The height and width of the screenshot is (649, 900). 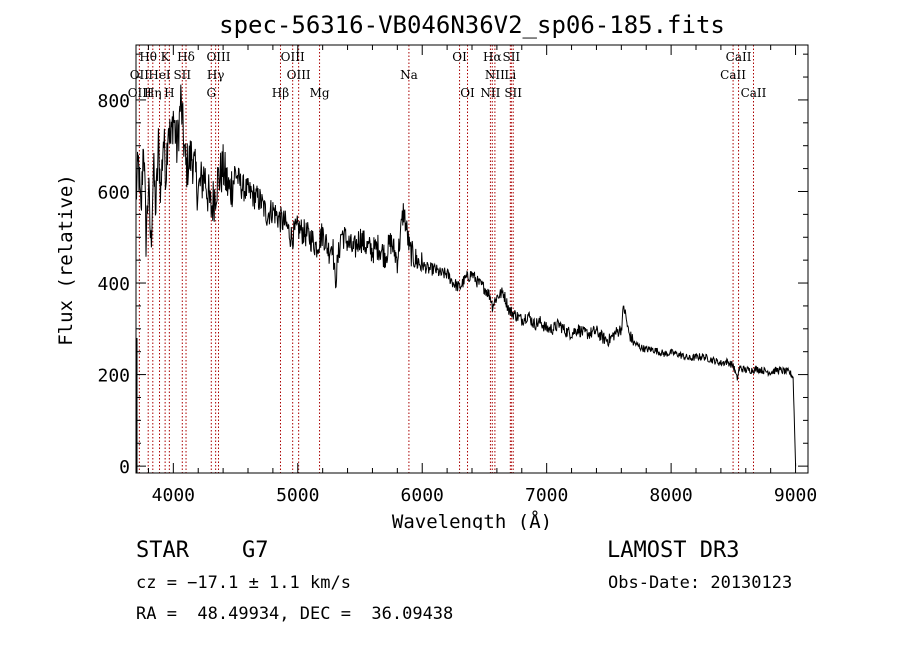 What do you see at coordinates (492, 57) in the screenshot?
I see `line-label: Hα` at bounding box center [492, 57].